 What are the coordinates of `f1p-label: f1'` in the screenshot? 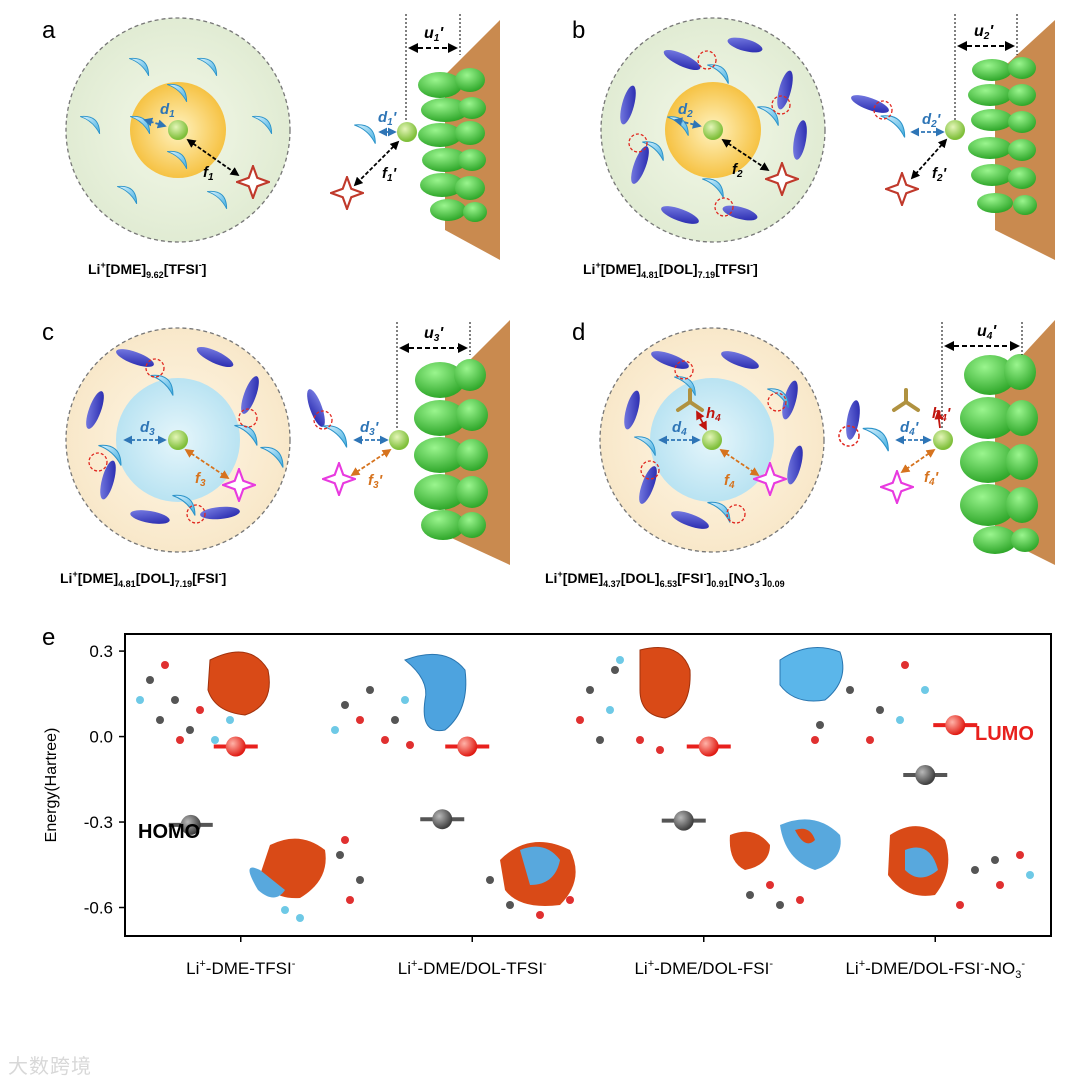 It's located at (389, 174).